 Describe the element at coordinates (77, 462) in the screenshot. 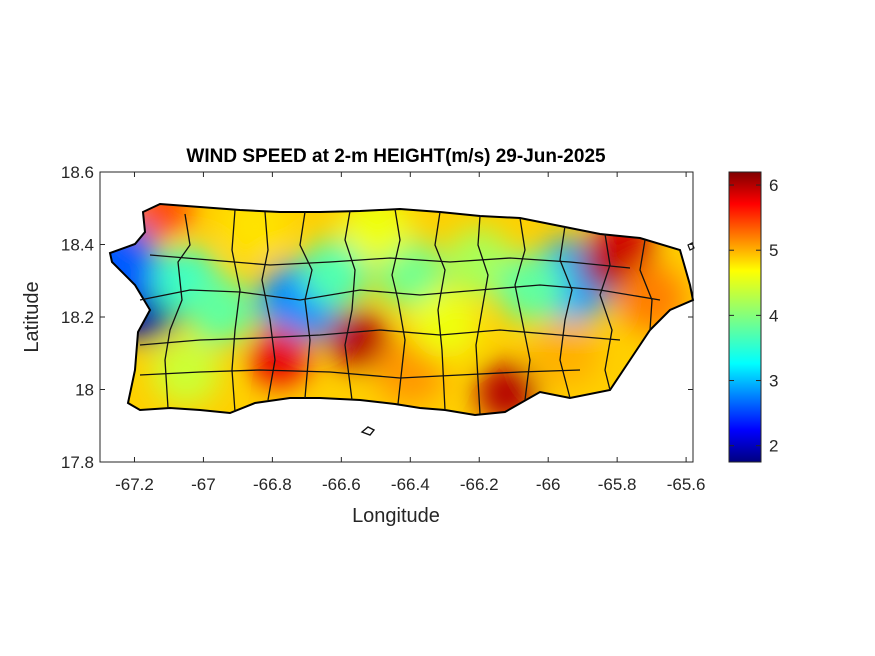

I see `y-tick-label: 17.8` at that location.